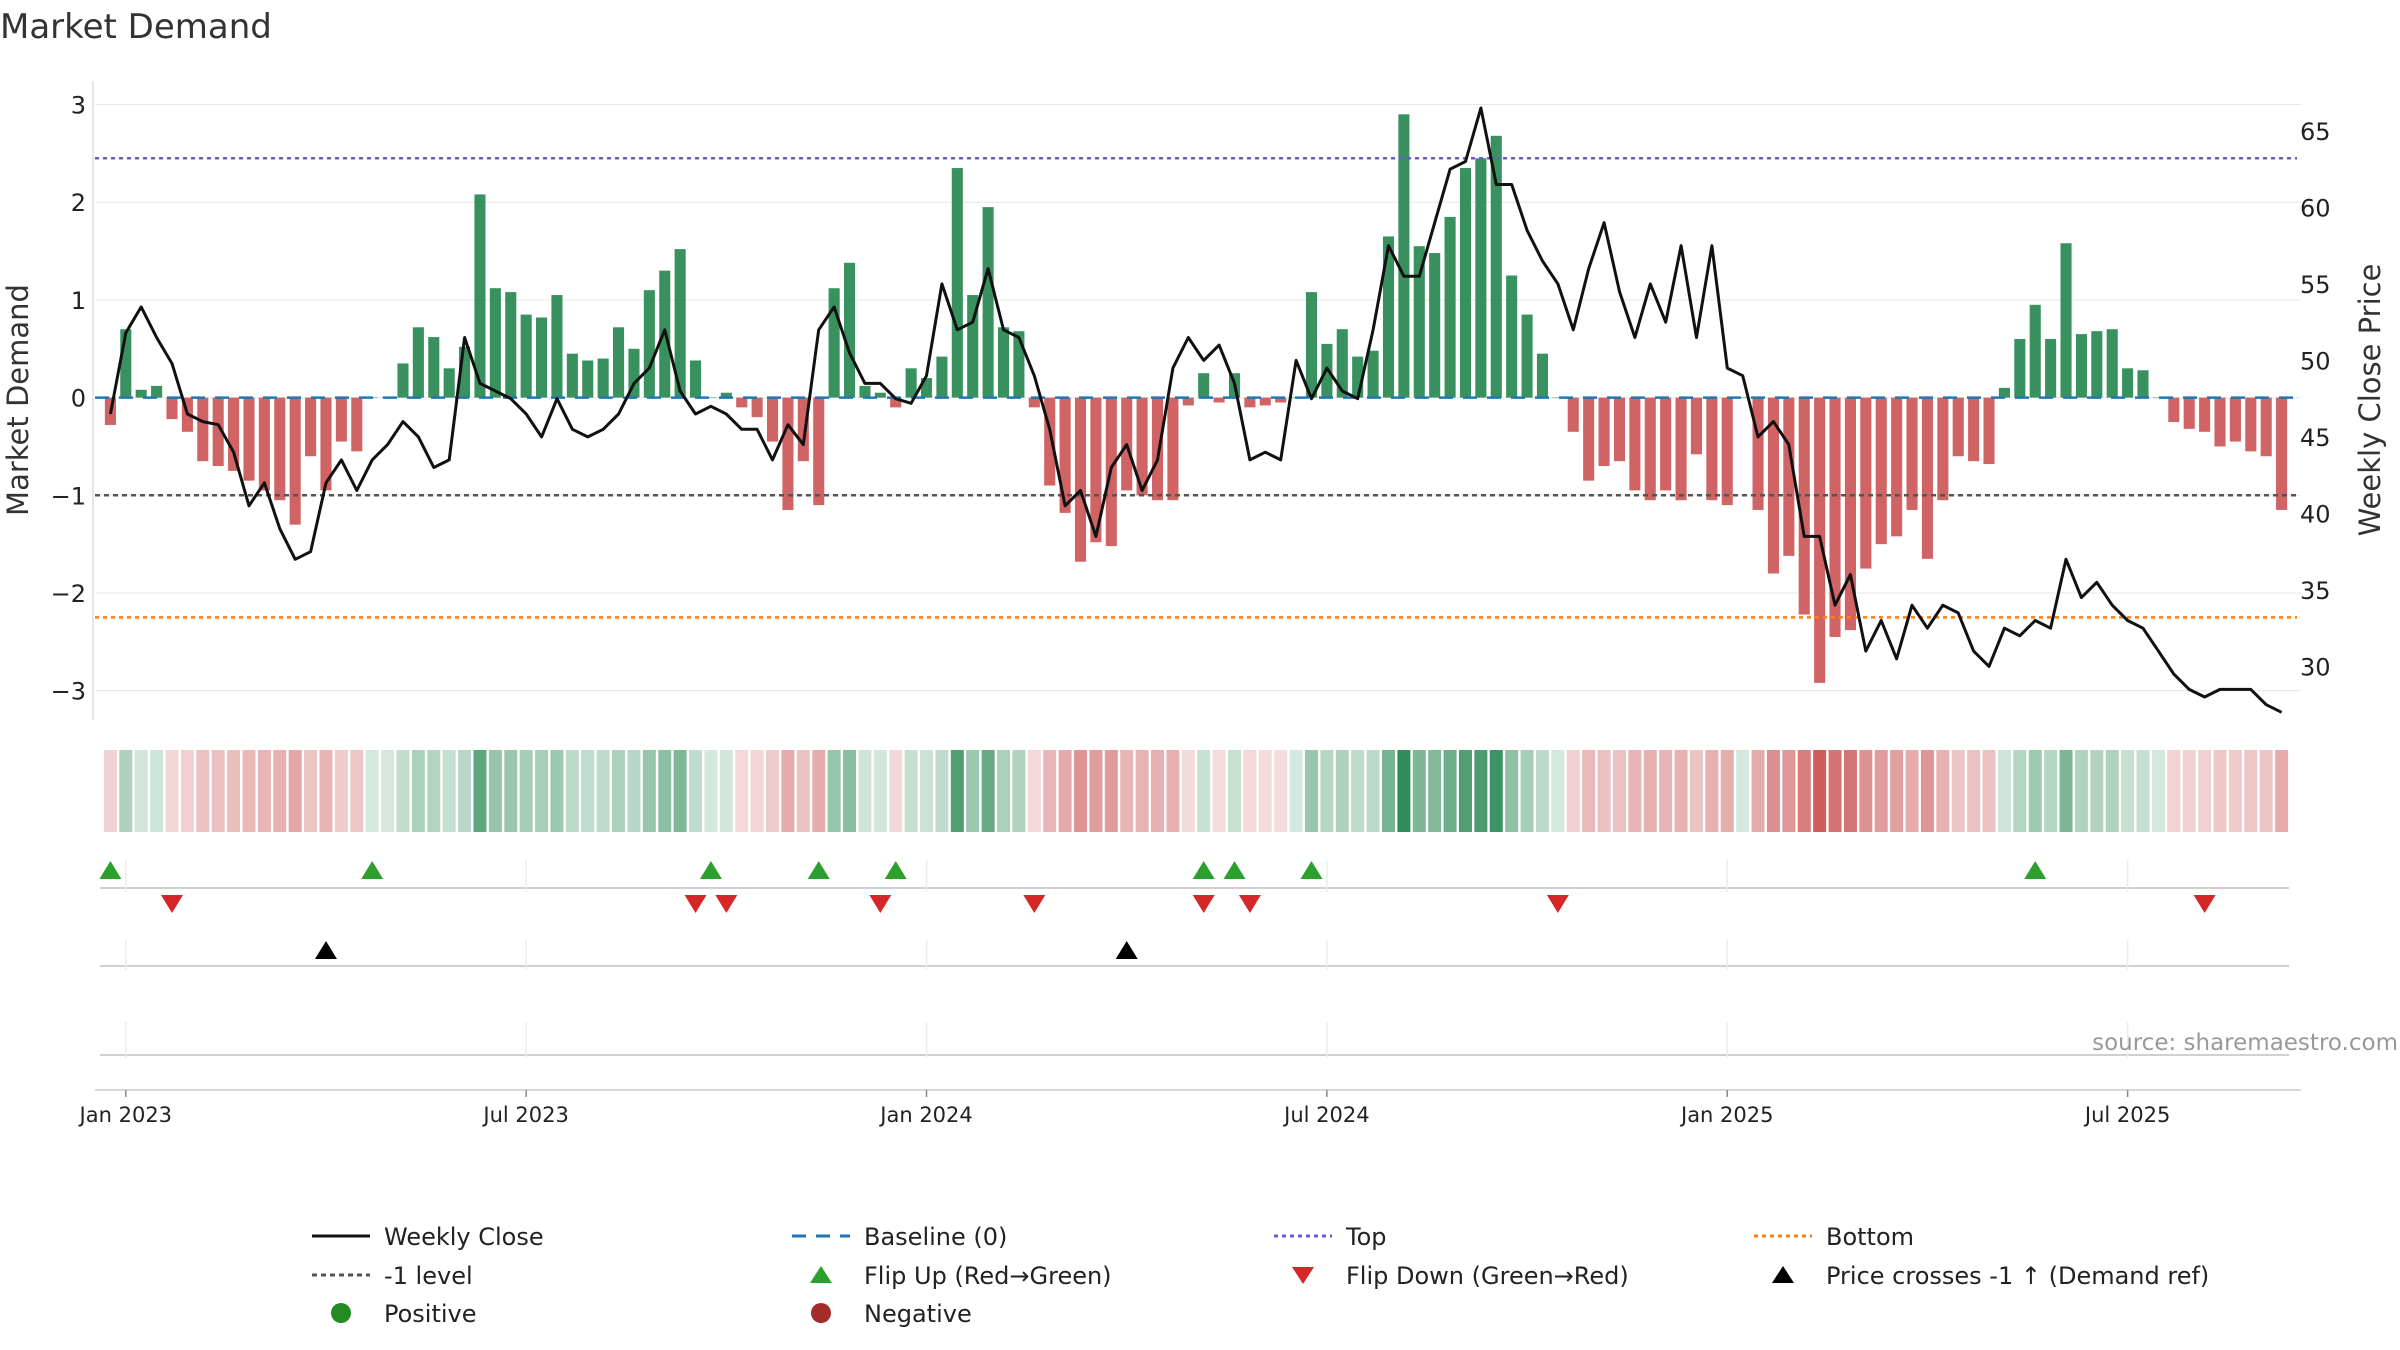  Describe the element at coordinates (136, 27) in the screenshot. I see `chart-title: Market Demand` at that location.